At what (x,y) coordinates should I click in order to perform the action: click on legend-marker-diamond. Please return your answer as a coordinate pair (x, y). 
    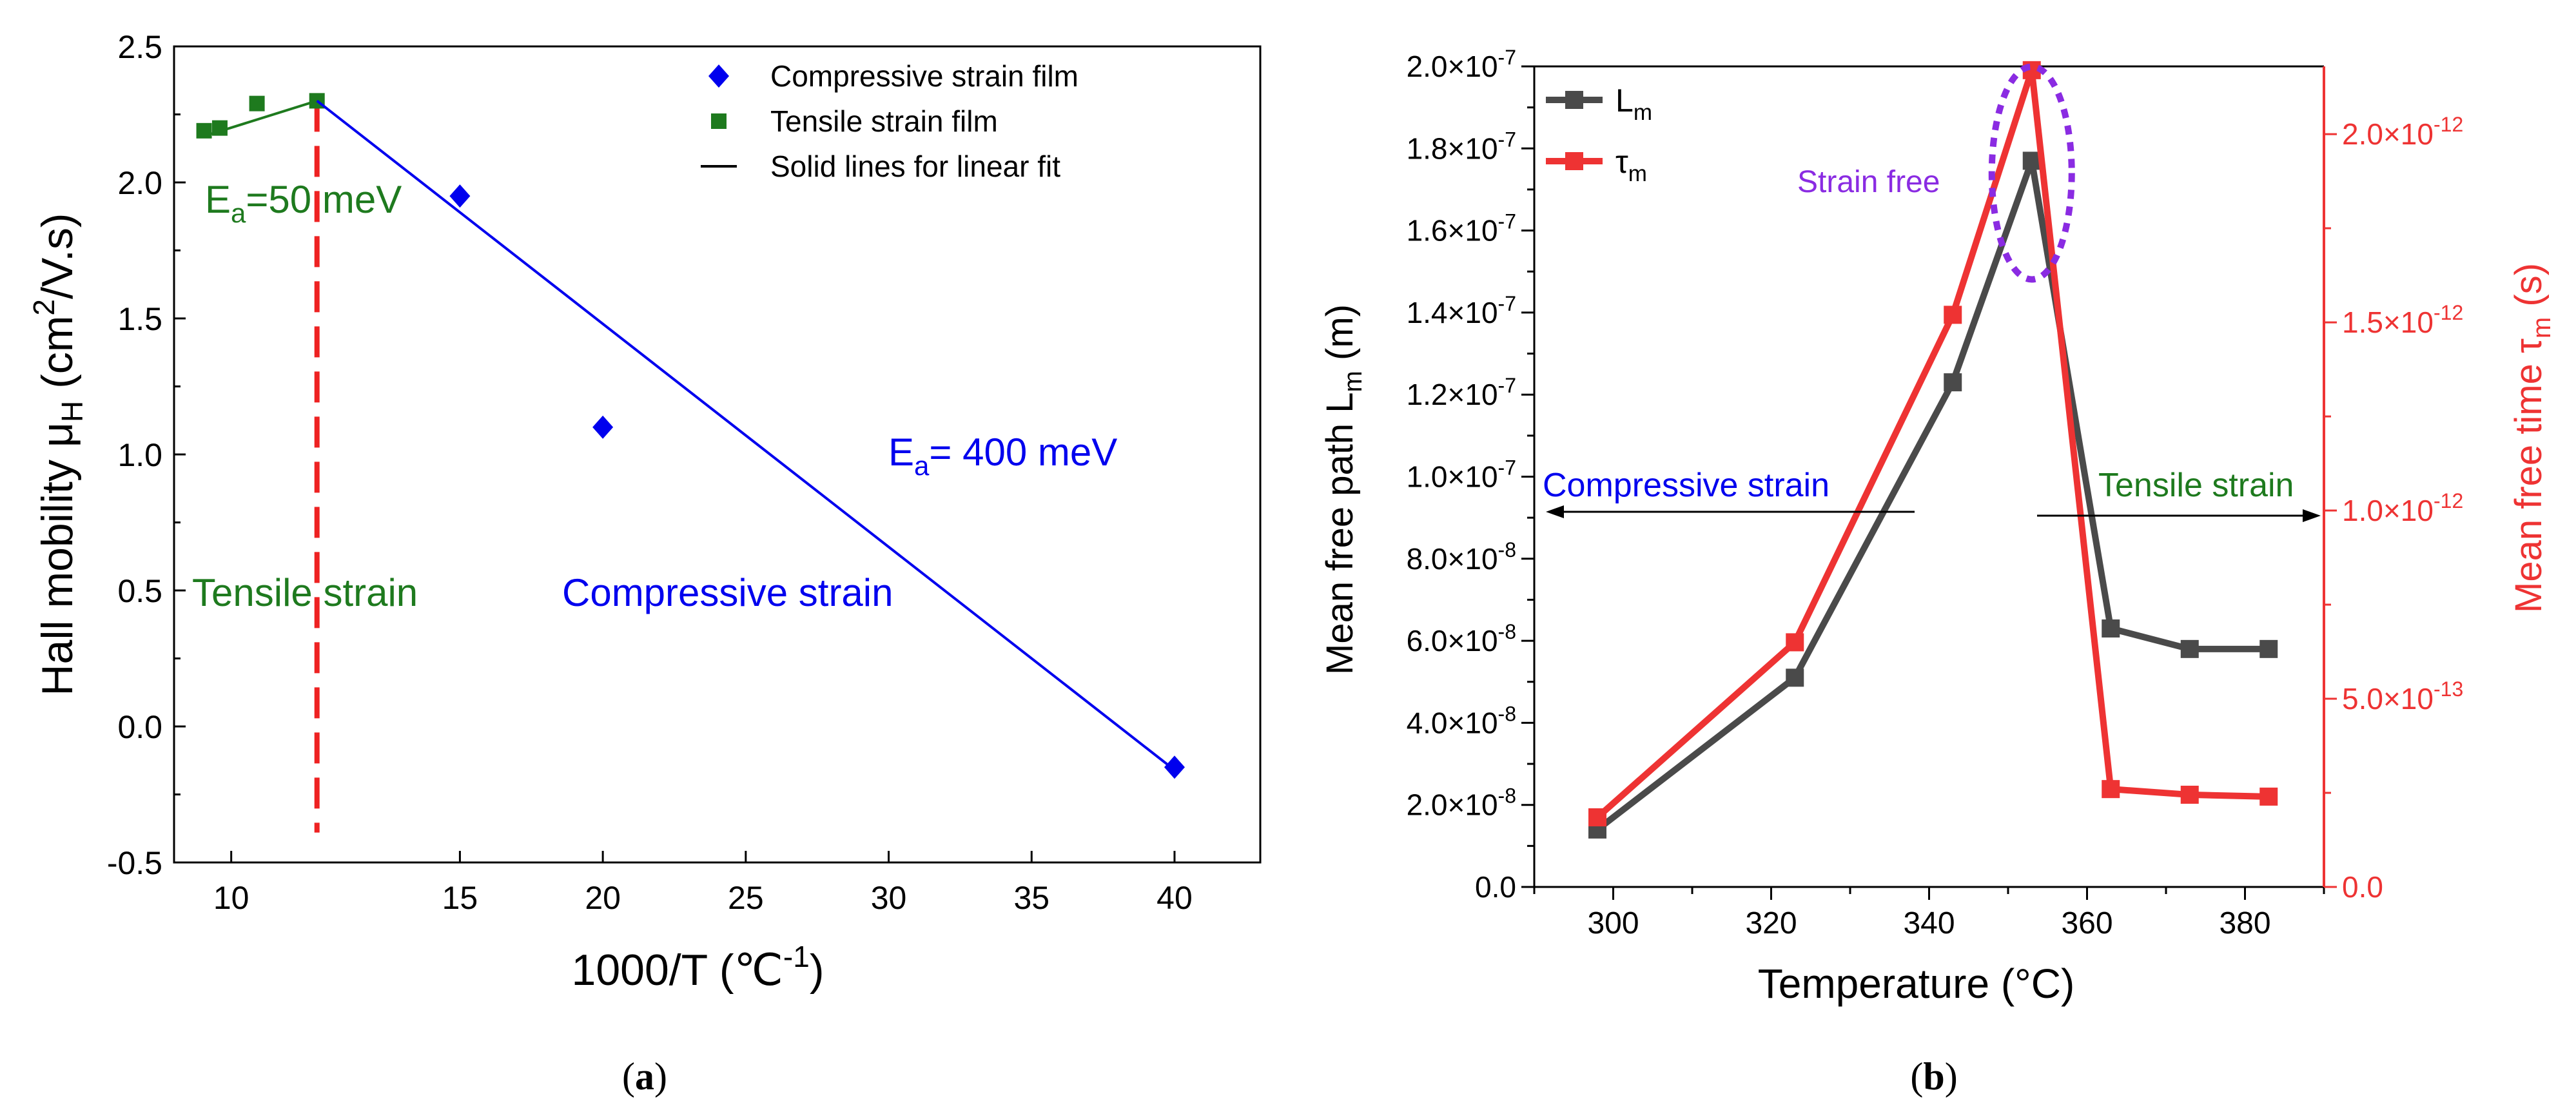
    Looking at the image, I should click on (719, 76).